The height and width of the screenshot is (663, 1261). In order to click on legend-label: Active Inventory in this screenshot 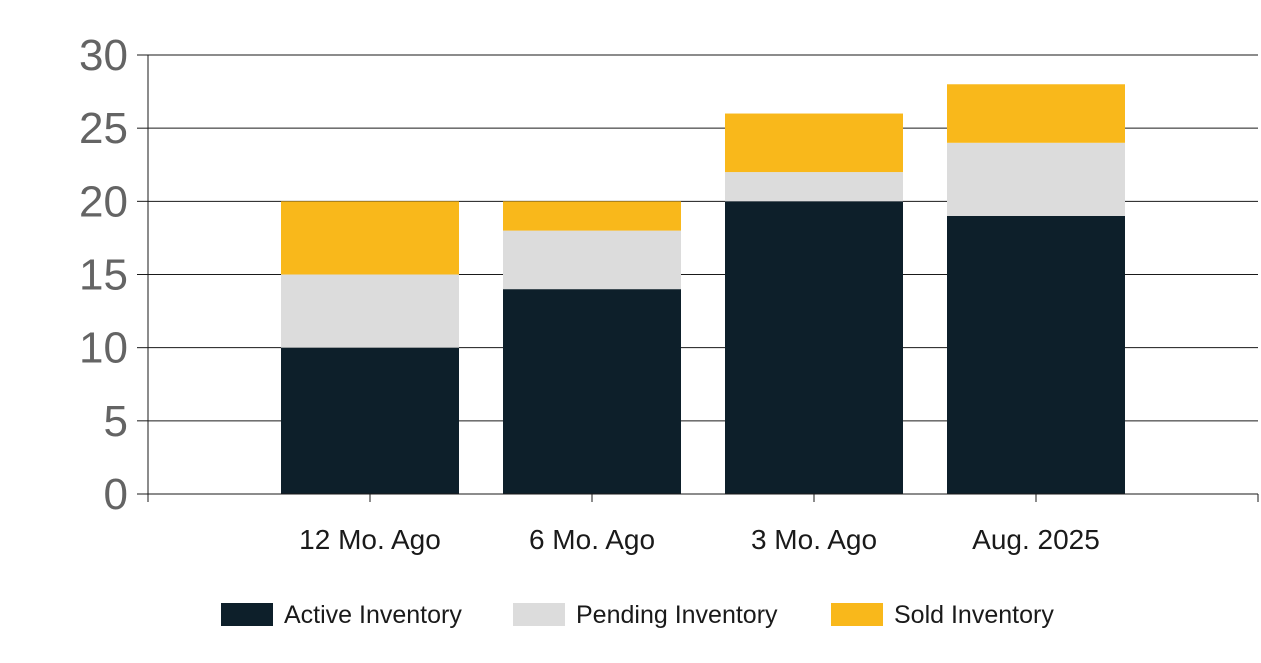, I will do `click(373, 615)`.